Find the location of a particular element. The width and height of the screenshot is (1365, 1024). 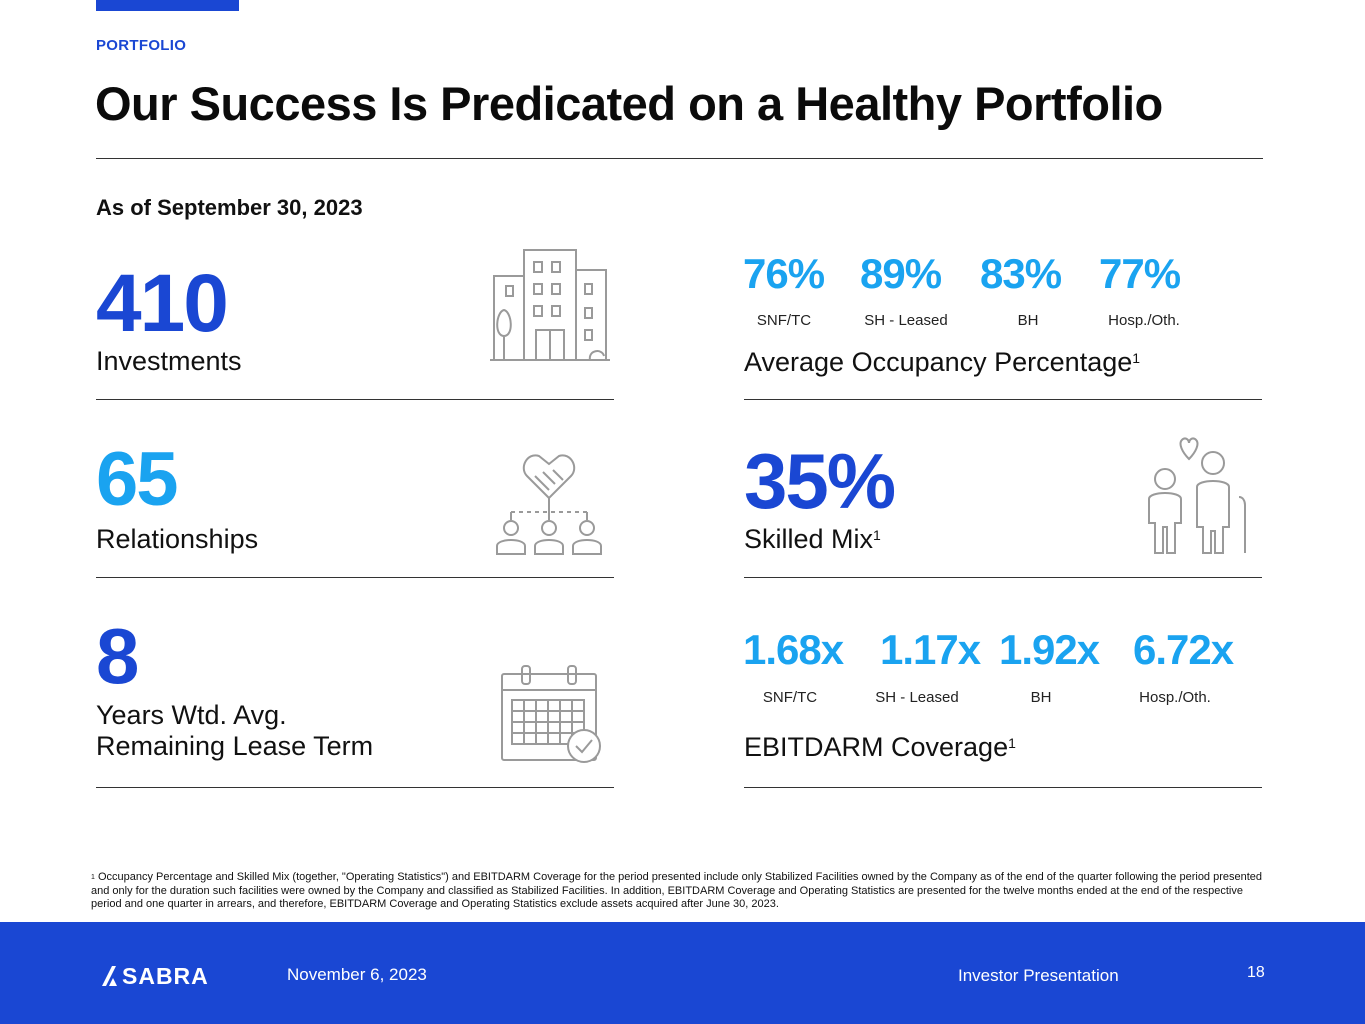

as-of-date: As of September 30, 2023 is located at coordinates (229, 207).